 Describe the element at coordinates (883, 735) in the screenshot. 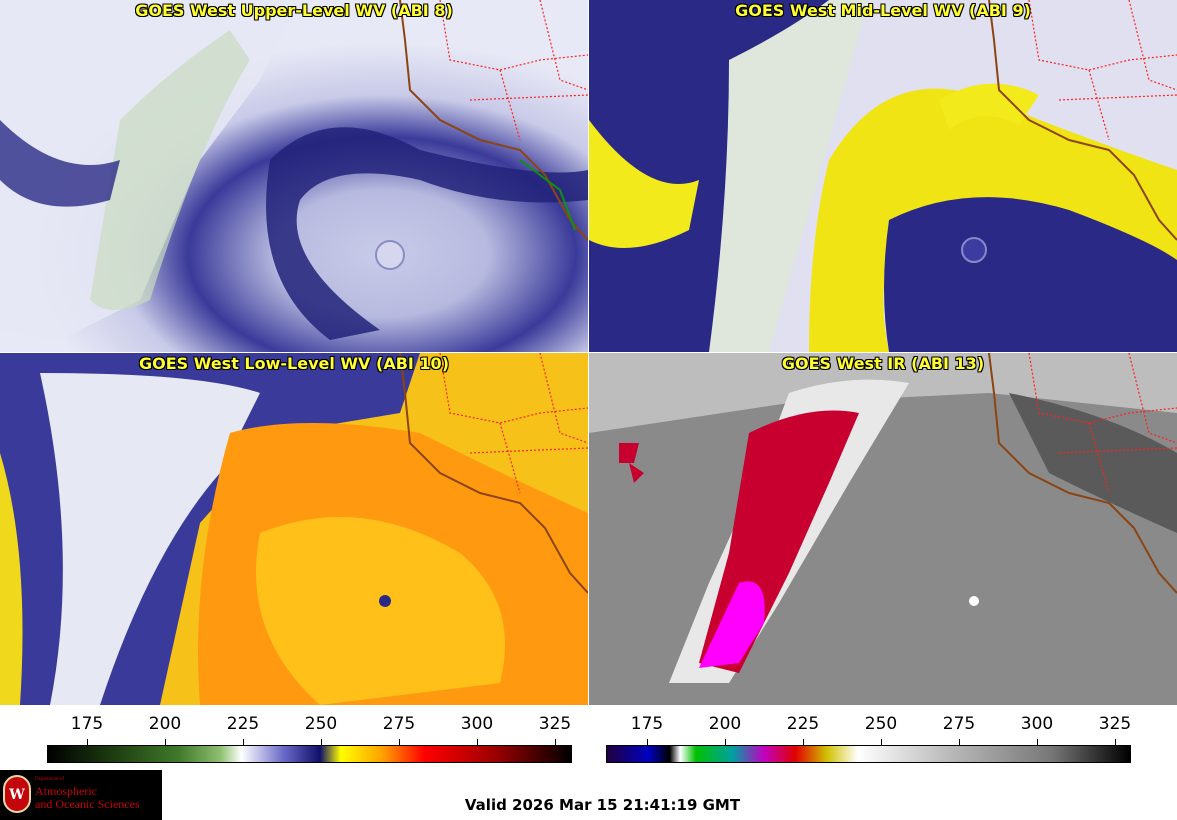

I see `colorbar-right: 175 200 225 250 275 300 325` at that location.